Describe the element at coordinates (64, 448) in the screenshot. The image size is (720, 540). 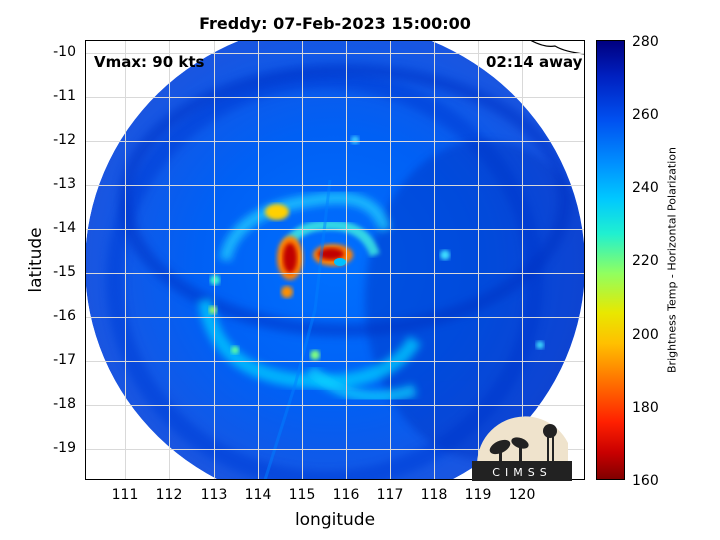
I see `y-tick-label: -19` at that location.